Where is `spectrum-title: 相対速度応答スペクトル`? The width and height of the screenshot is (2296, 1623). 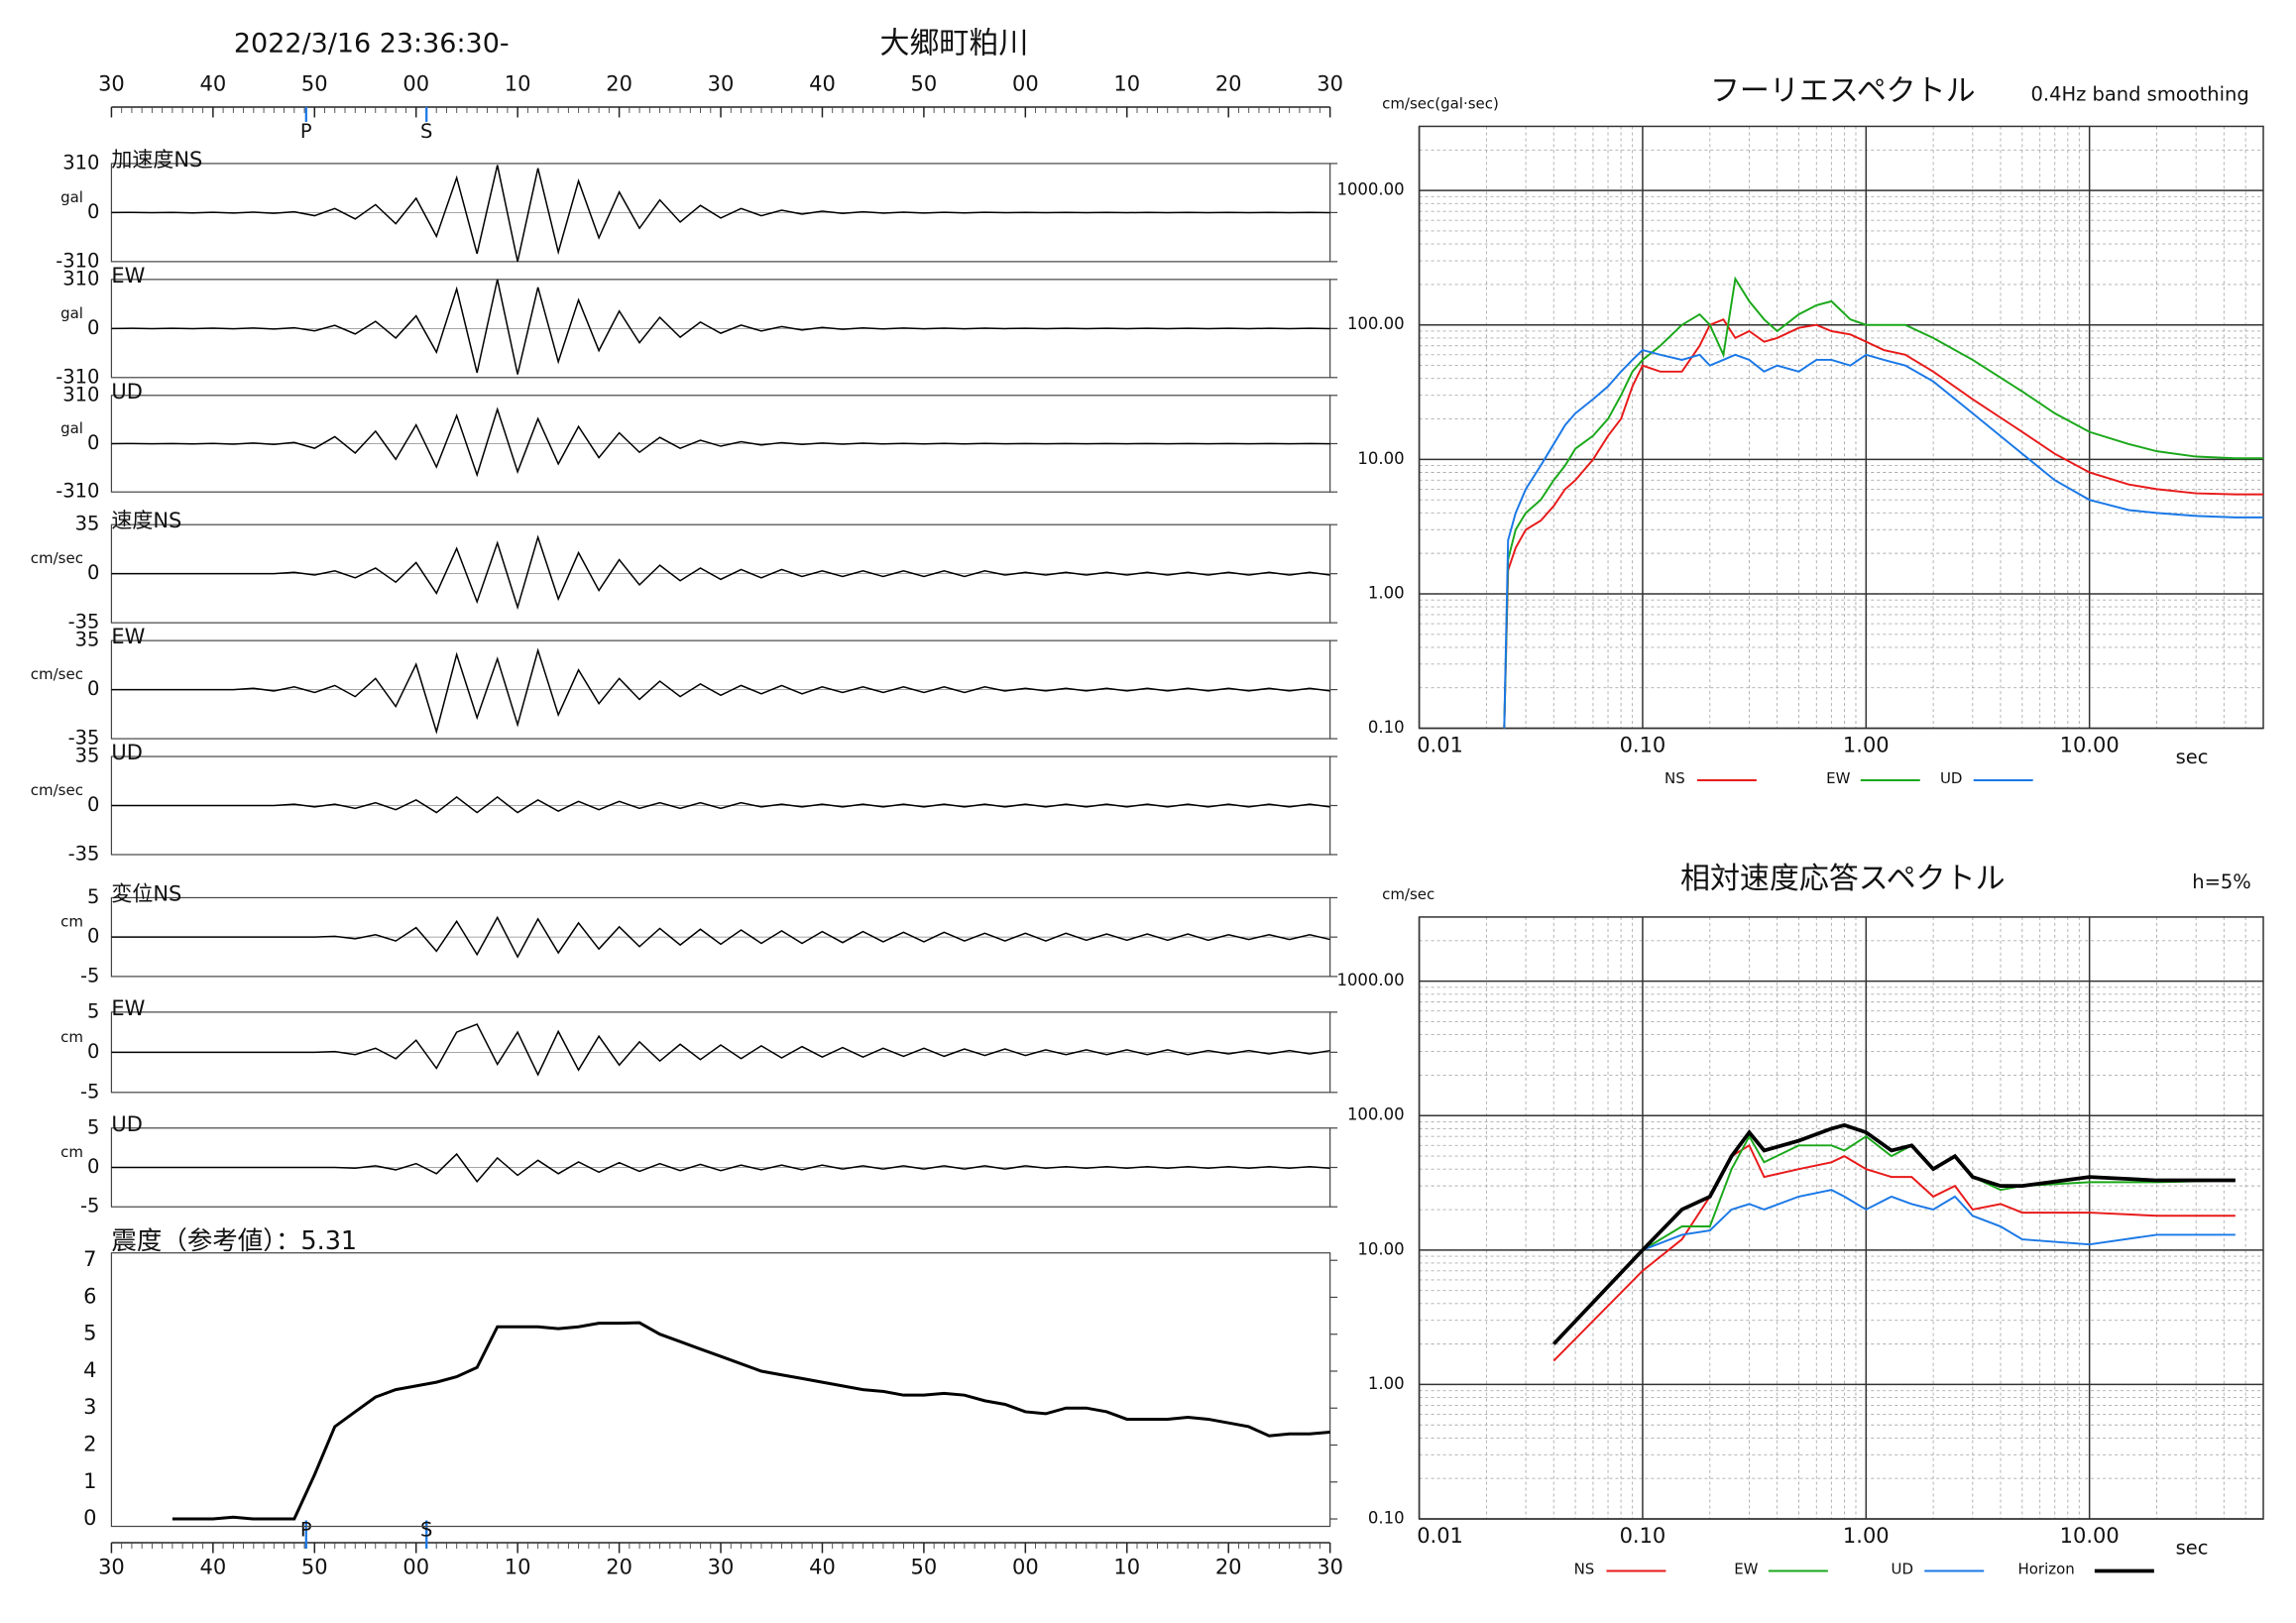
spectrum-title: 相対速度応答スペクトル is located at coordinates (1843, 879).